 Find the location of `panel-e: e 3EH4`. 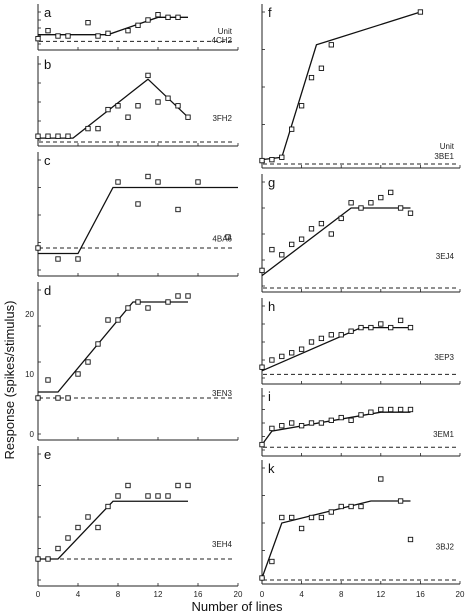

panel-e: e 3EH4 is located at coordinates (137, 516).